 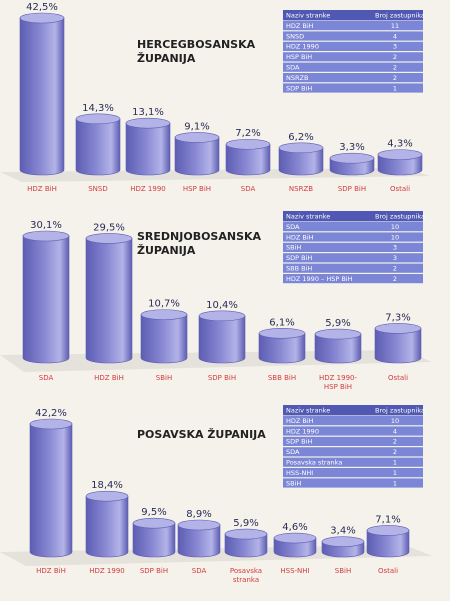 I want to click on value-label: 7,1%, so click(x=387, y=519).